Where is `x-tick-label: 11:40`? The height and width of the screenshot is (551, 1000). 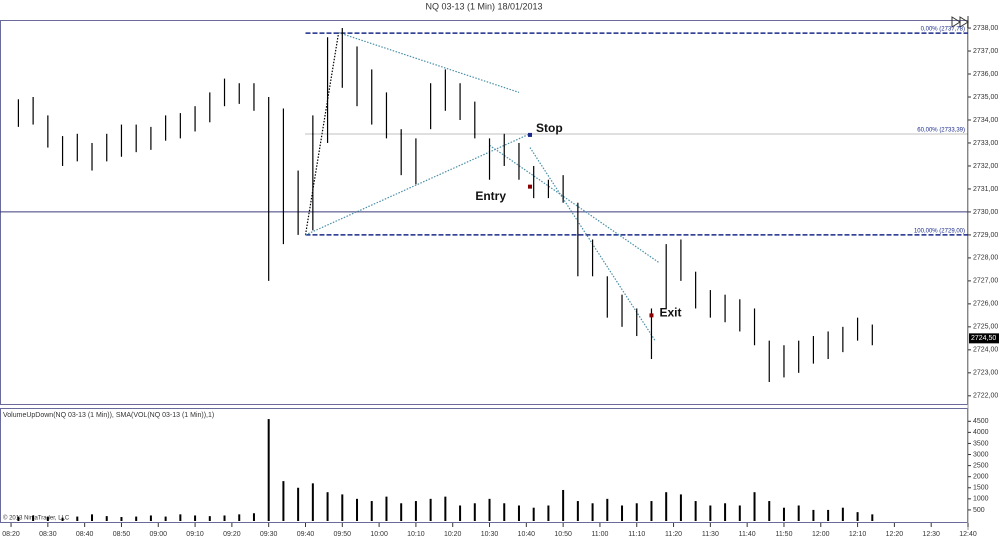 x-tick-label: 11:40 is located at coordinates (747, 534).